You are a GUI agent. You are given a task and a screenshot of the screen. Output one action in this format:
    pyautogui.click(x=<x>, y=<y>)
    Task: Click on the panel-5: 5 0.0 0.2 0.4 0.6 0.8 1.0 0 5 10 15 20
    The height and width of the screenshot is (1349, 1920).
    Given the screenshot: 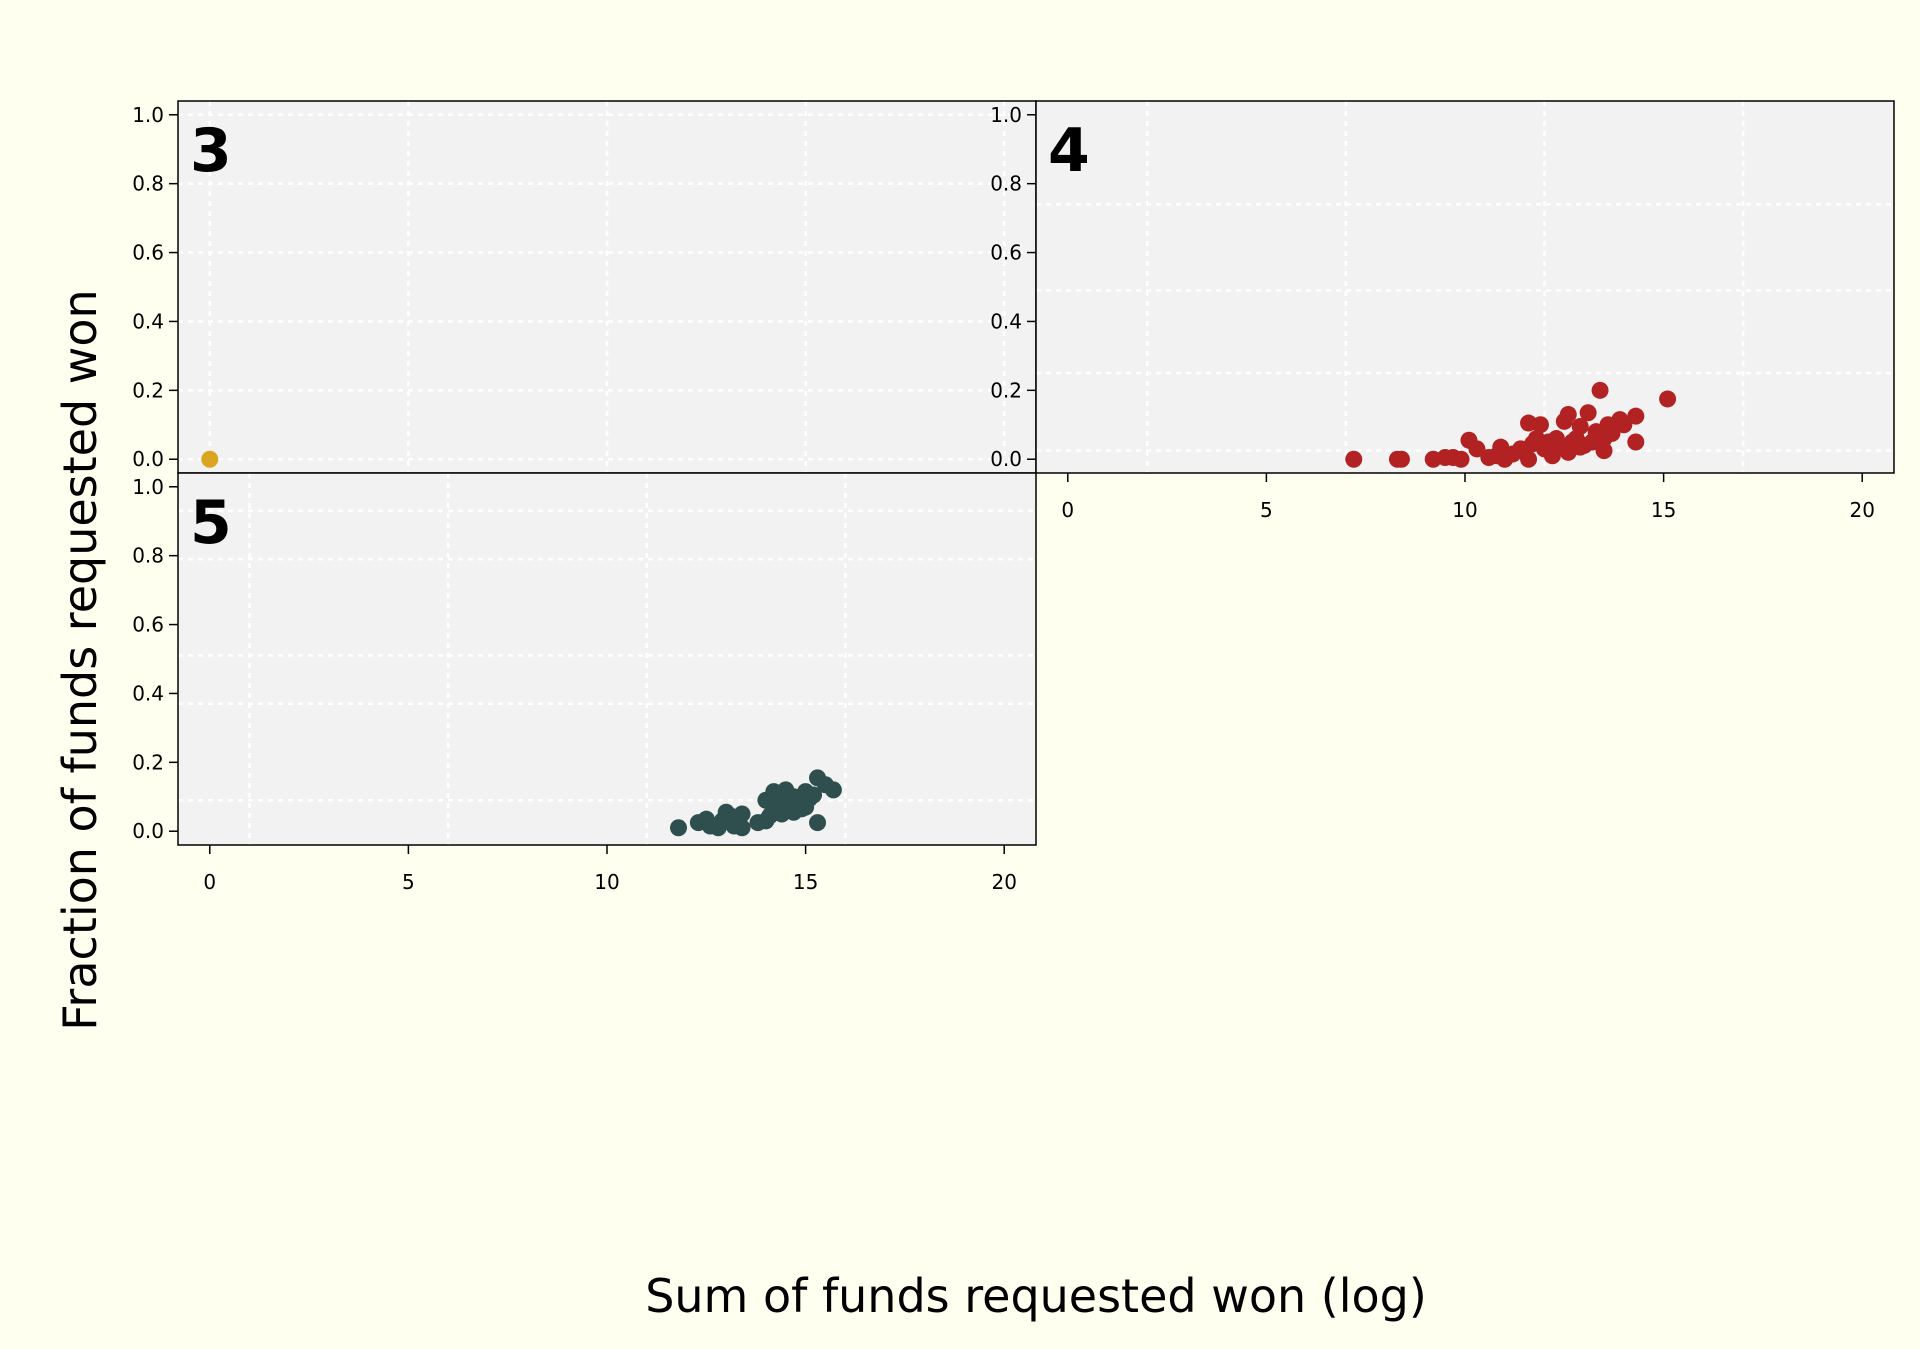 What is the action you would take?
    pyautogui.click(x=584, y=683)
    